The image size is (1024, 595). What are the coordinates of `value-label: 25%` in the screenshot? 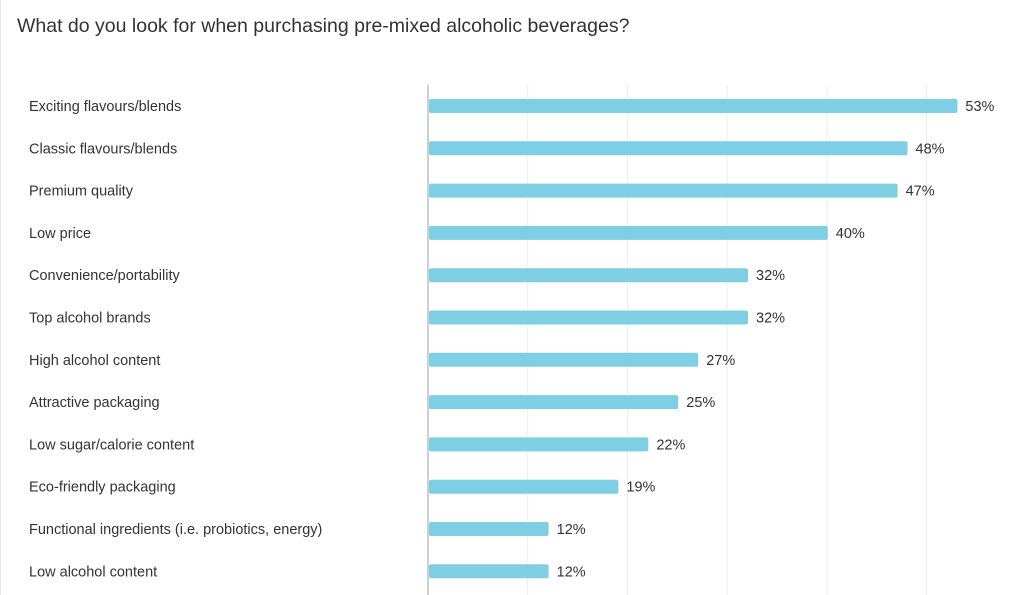 It's located at (700, 403).